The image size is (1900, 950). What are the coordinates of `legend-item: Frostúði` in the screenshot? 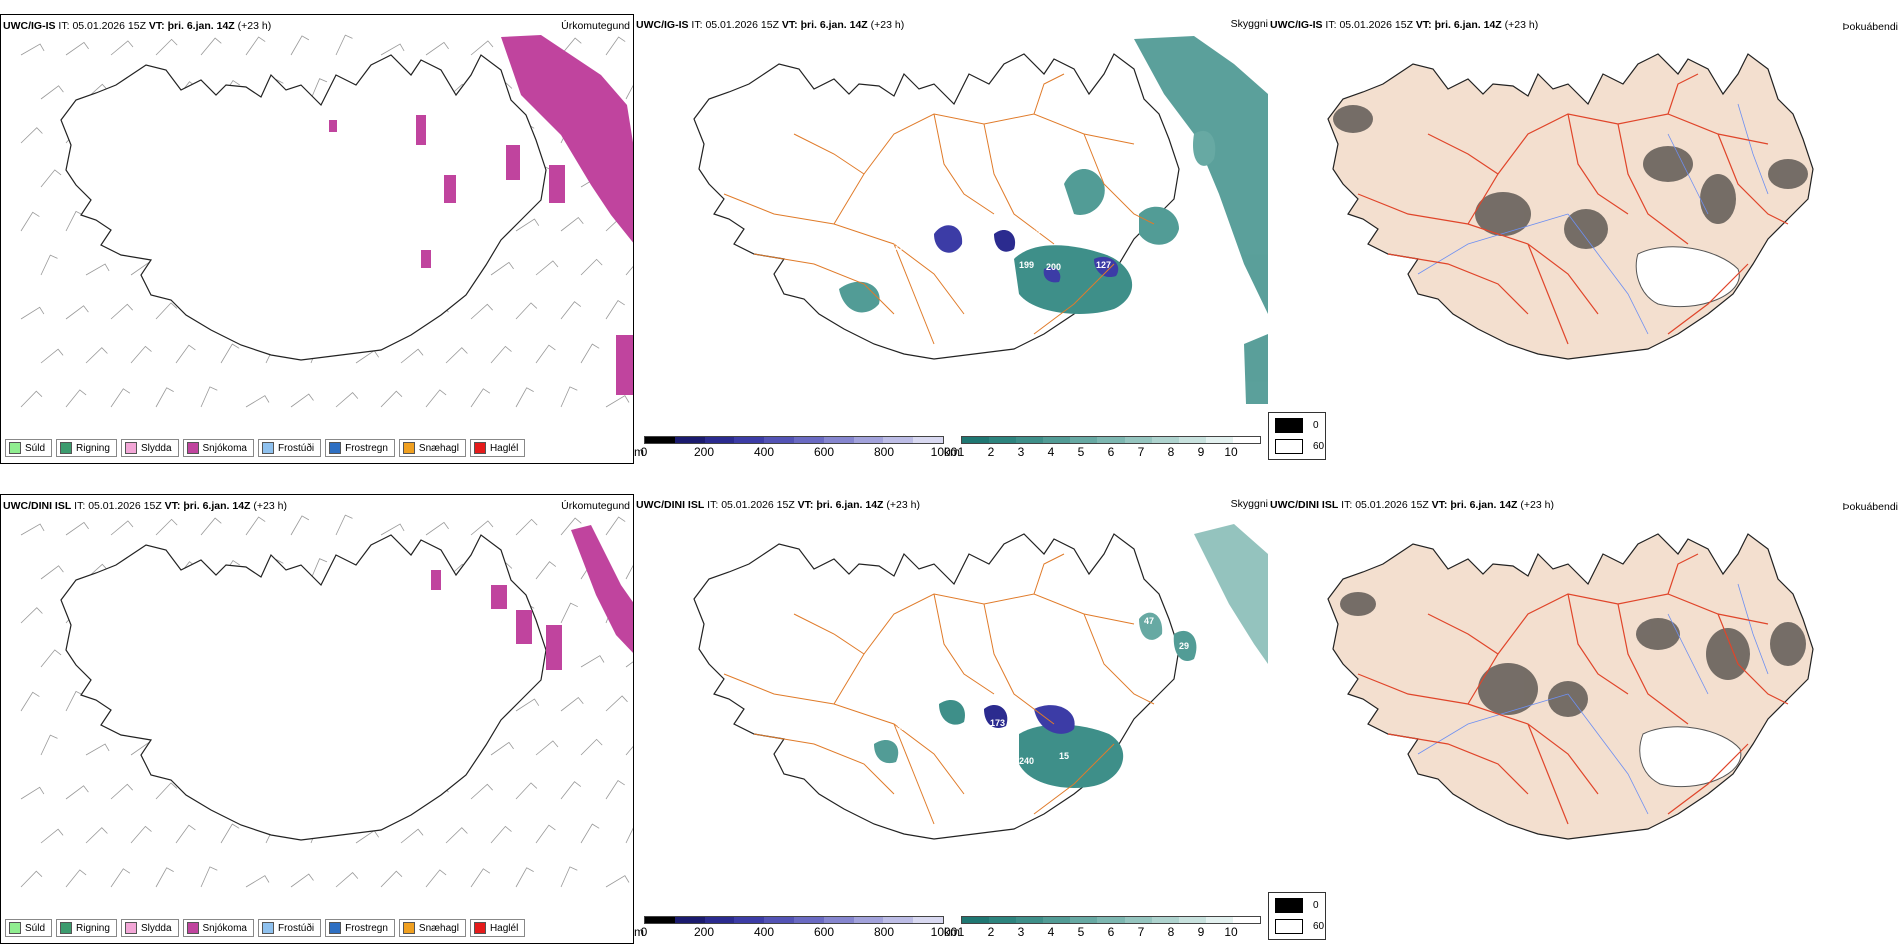 It's located at (289, 448).